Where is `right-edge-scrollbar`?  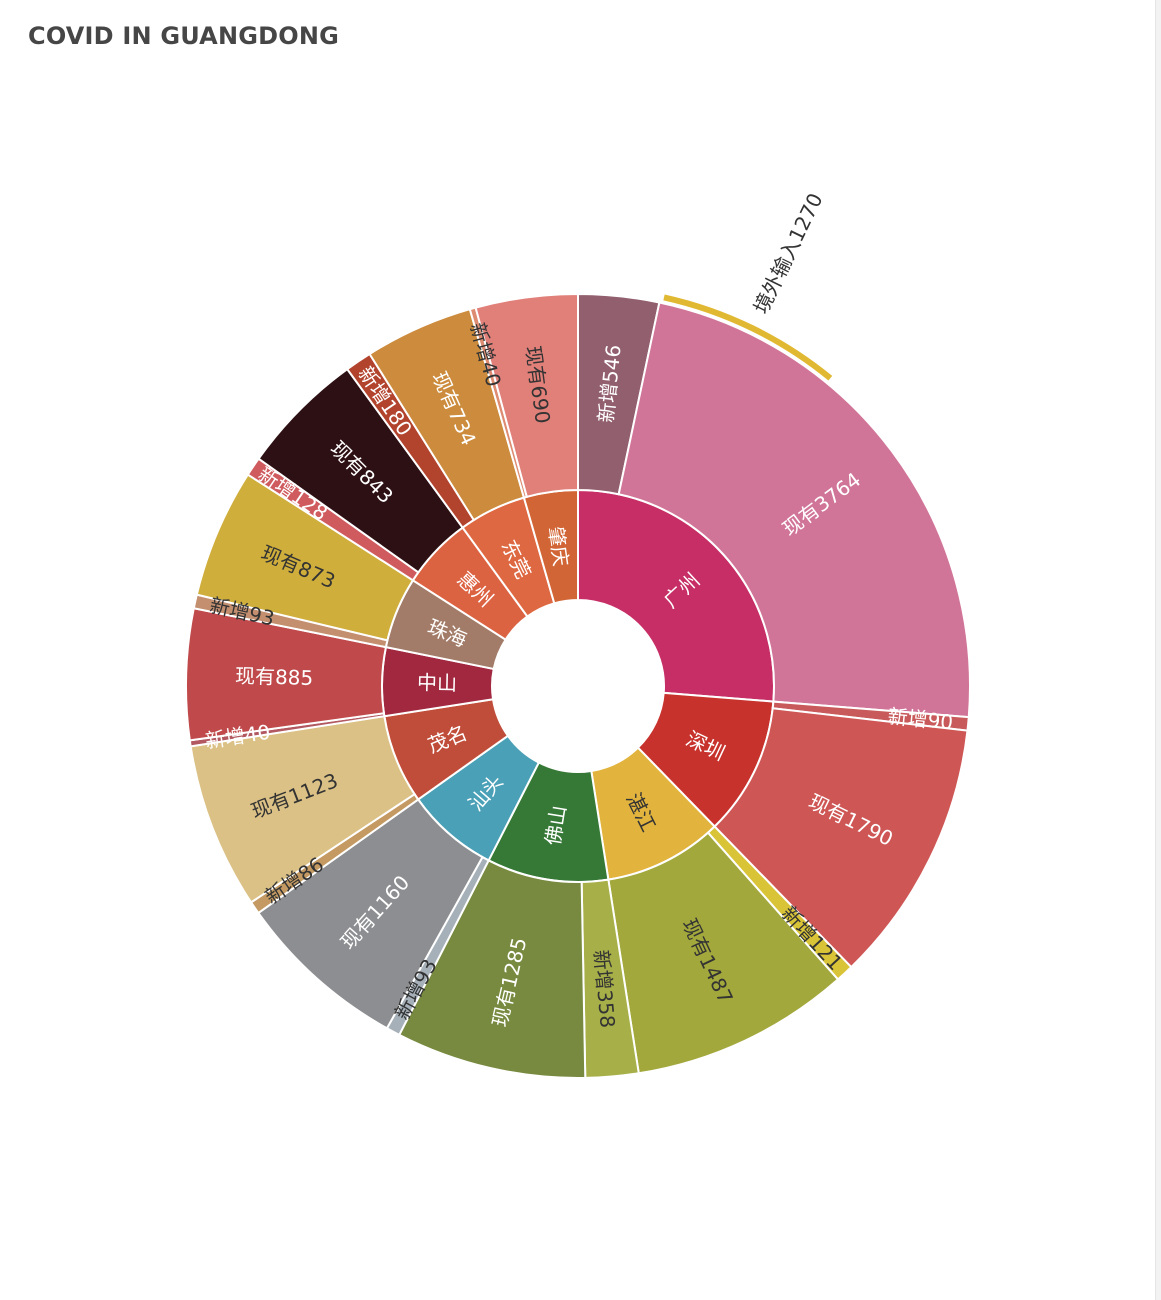 right-edge-scrollbar is located at coordinates (1158, 650).